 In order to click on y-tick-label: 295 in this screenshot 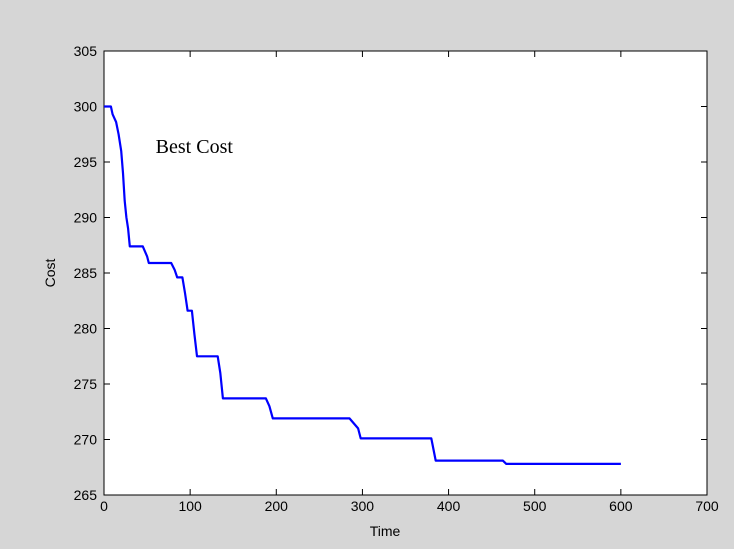, I will do `click(86, 162)`.